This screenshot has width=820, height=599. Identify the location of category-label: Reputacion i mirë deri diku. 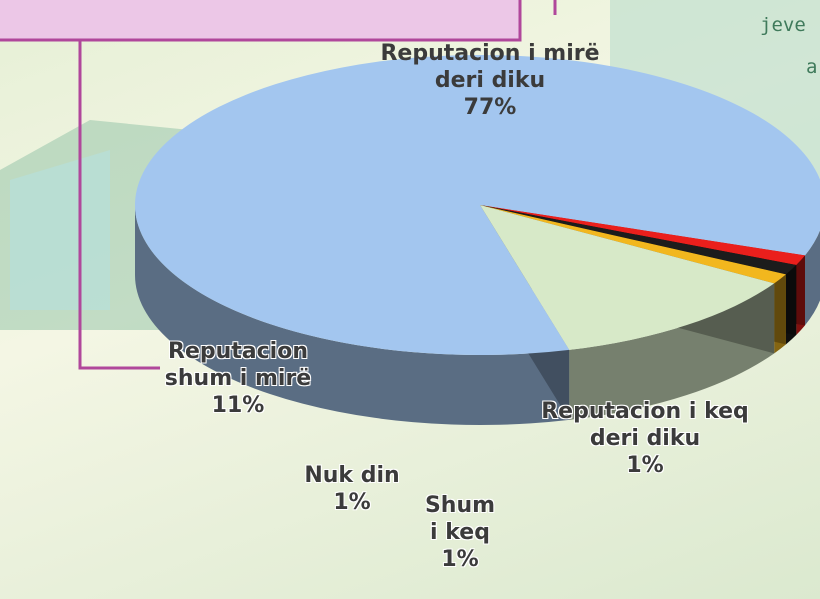
(490, 67).